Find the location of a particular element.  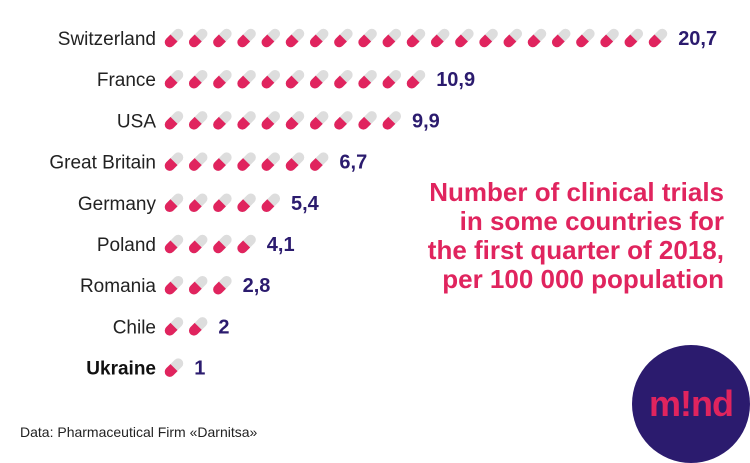

value-label: 10,9 is located at coordinates (455, 80).